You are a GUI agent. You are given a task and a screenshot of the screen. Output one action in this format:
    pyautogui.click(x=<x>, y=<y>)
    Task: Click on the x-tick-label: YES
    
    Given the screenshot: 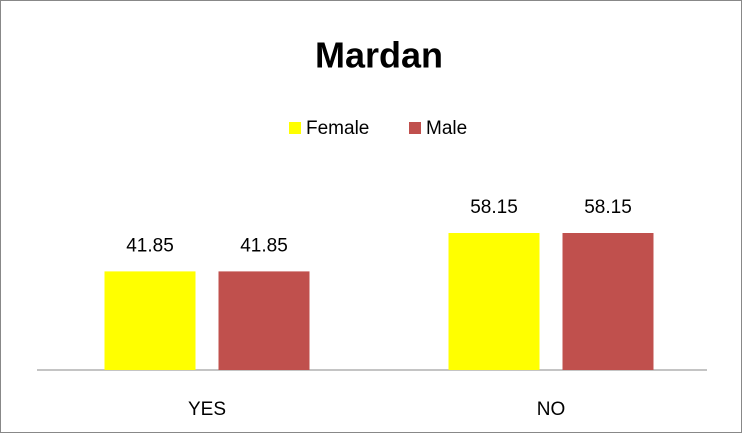 What is the action you would take?
    pyautogui.click(x=207, y=409)
    